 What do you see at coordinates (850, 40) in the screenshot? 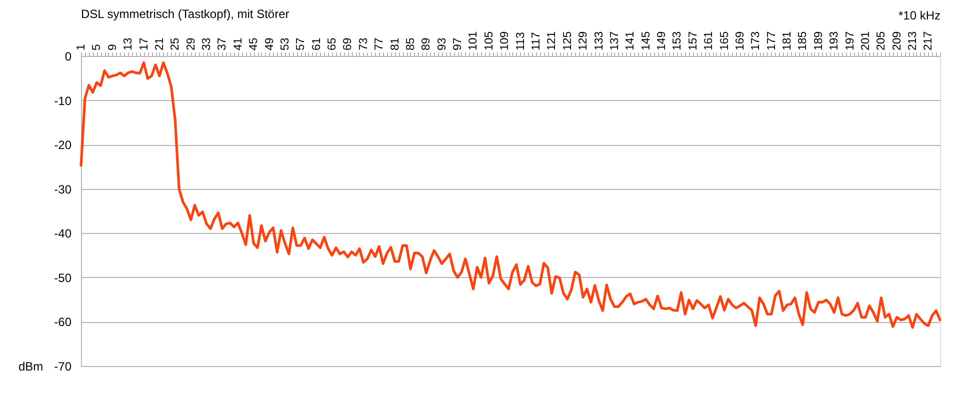
I see `x-tick-label: 197` at bounding box center [850, 40].